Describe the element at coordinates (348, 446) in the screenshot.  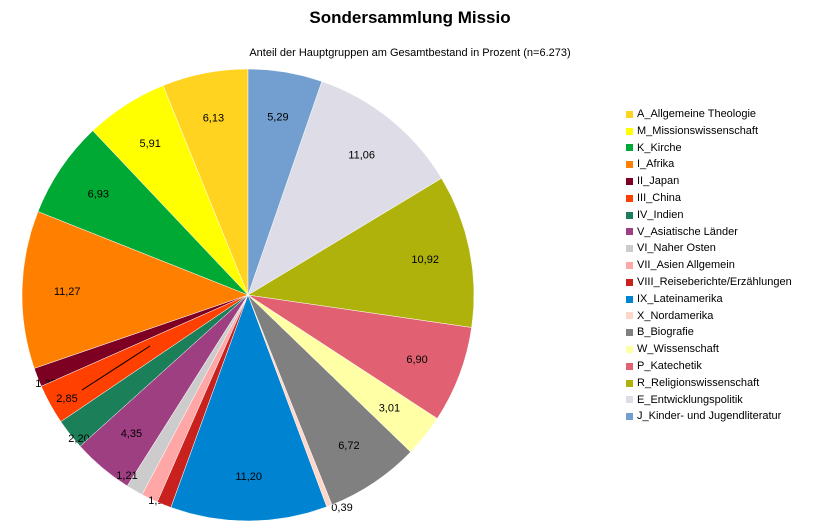
I see `slice-value-label: 6,72` at that location.